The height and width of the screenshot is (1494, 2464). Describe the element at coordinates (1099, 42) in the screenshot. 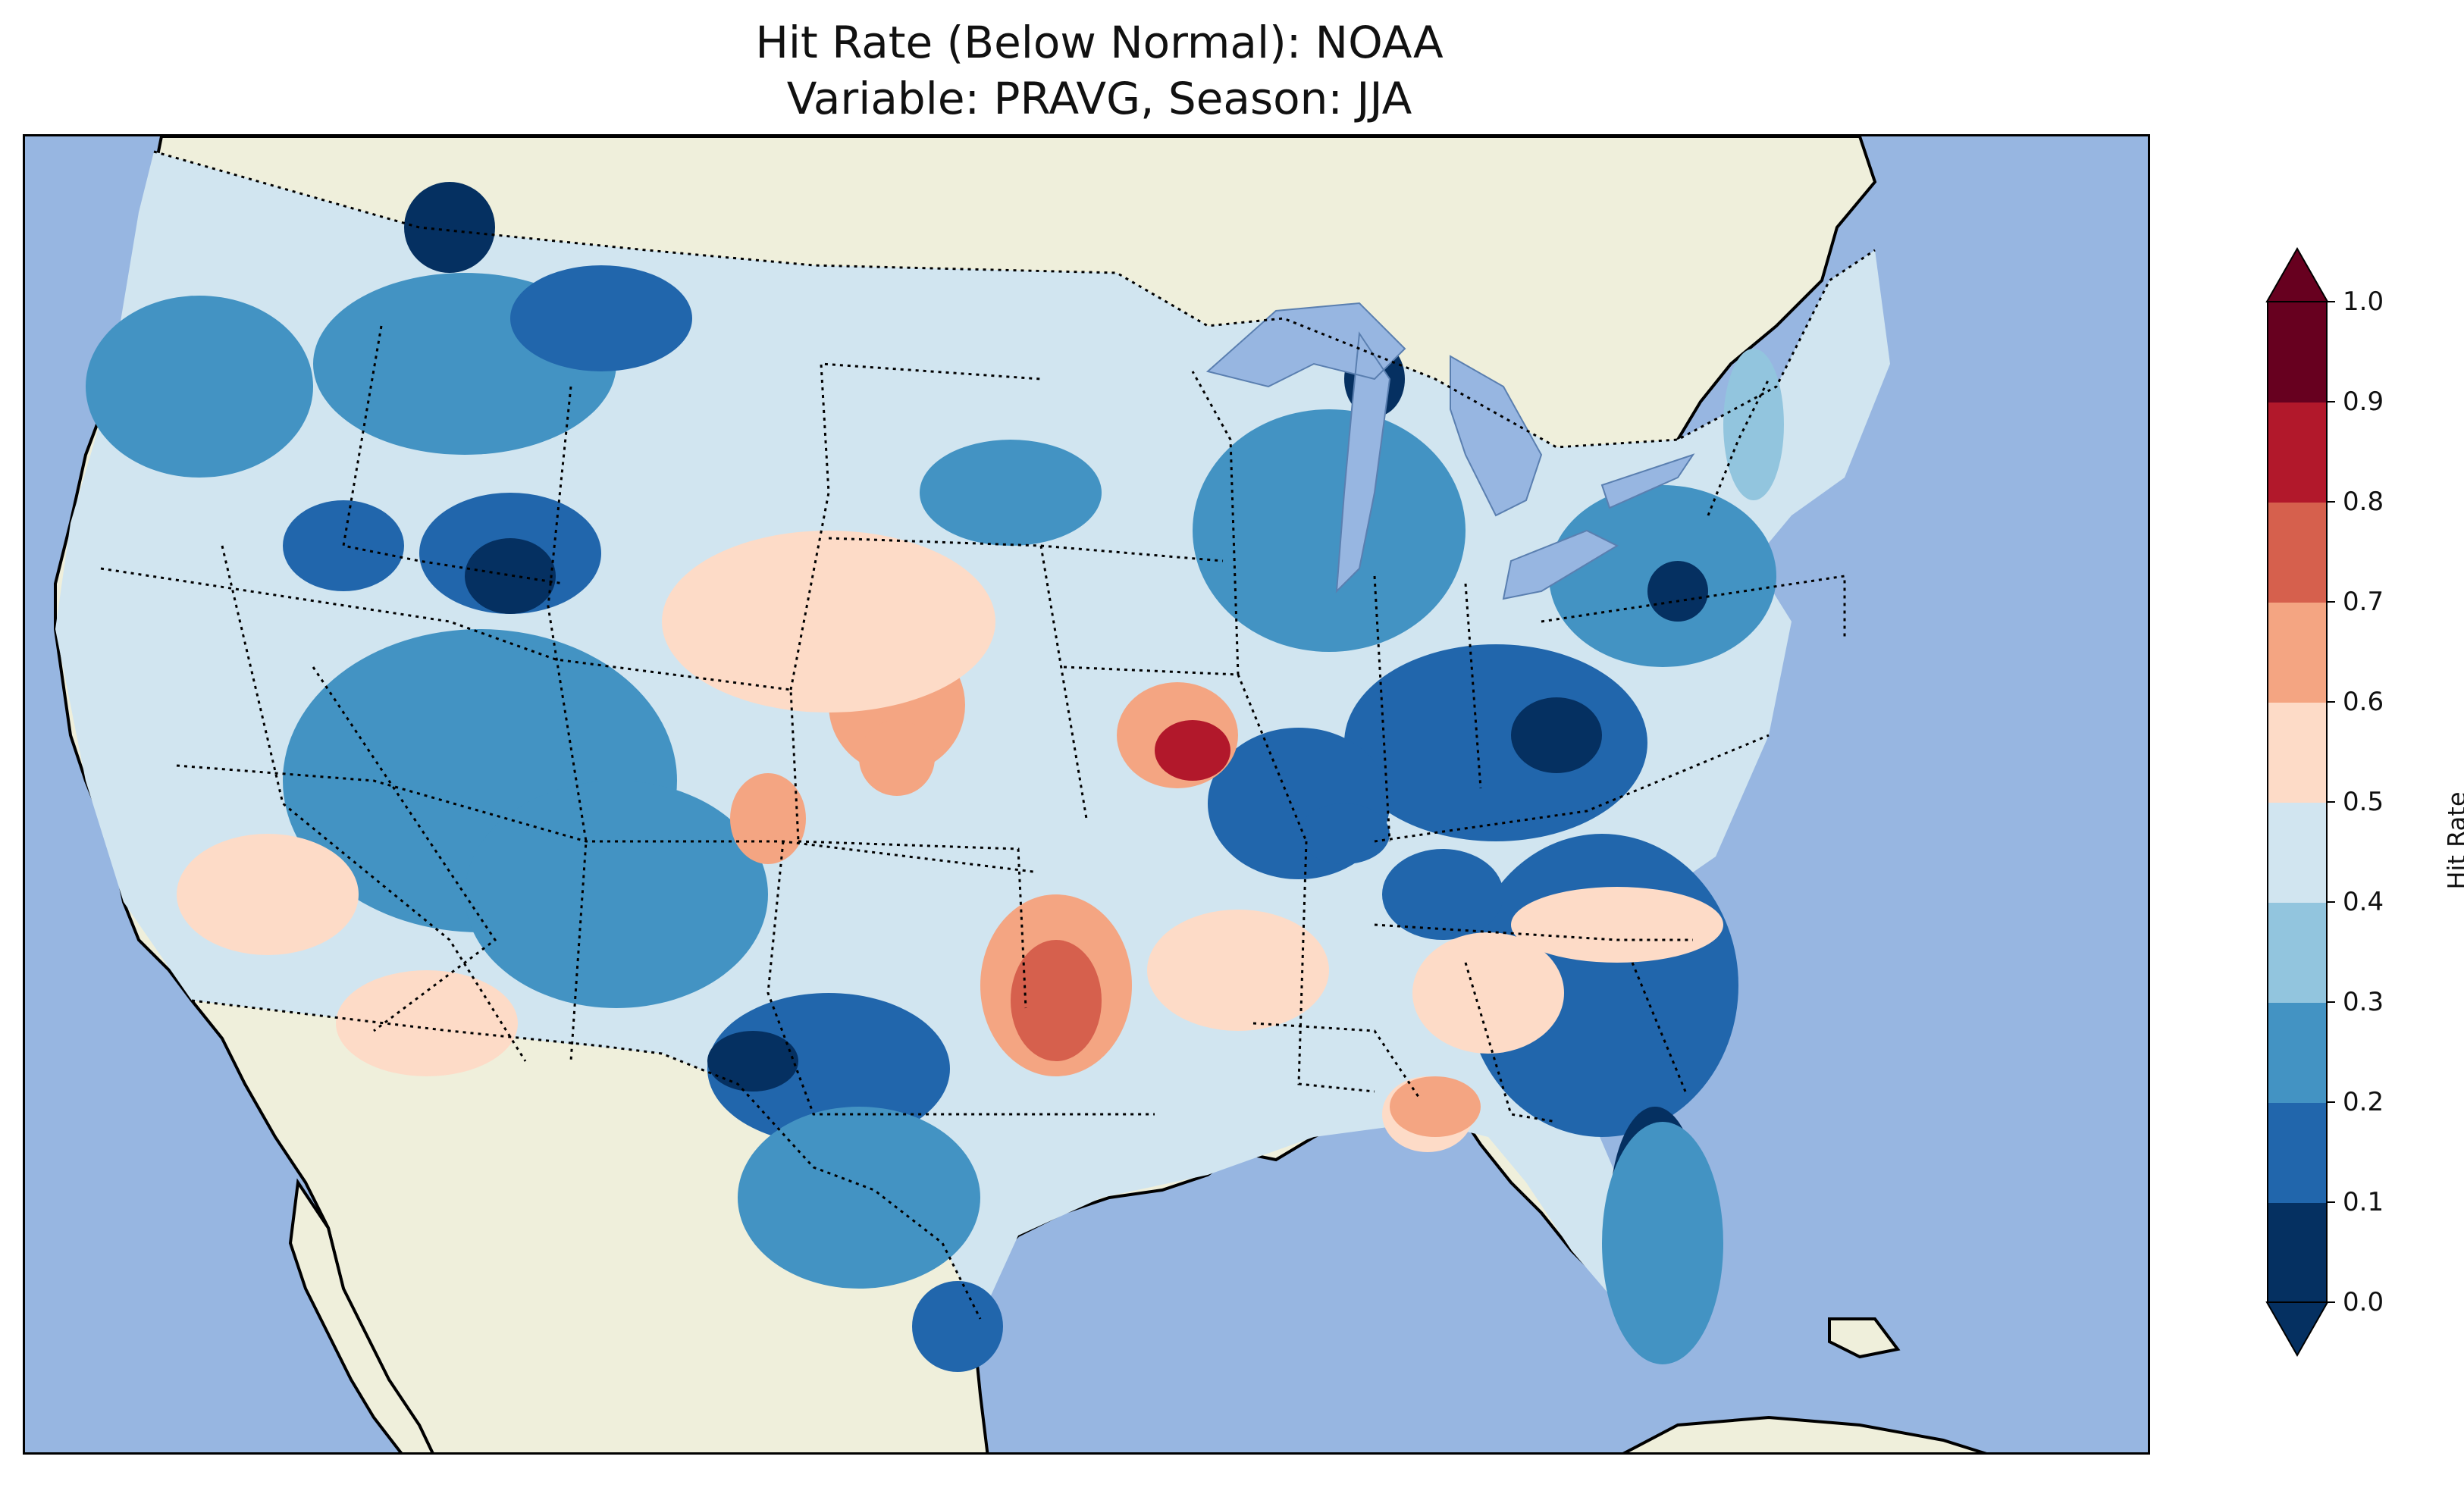

I see `figure-title: Hit Rate (Below Normal): NOAA` at that location.